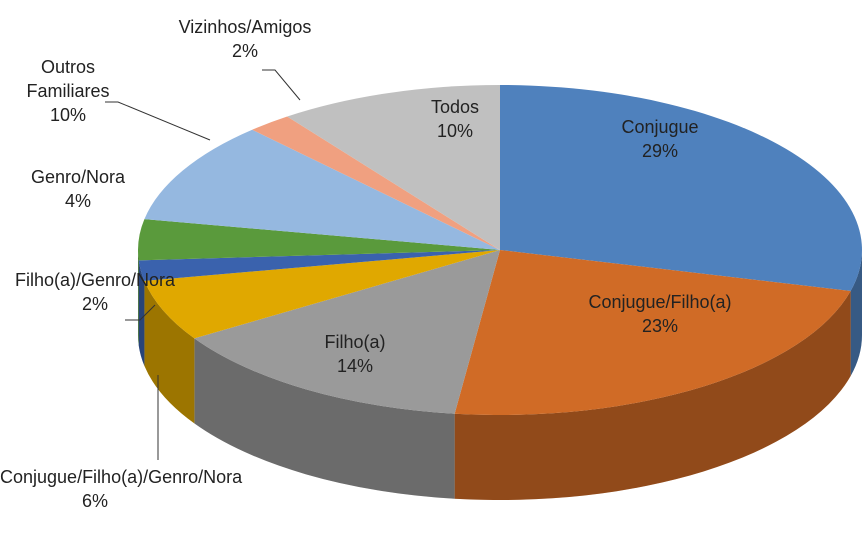 The image size is (864, 548). Describe the element at coordinates (78, 177) in the screenshot. I see `category-label: Genro/Nora` at that location.